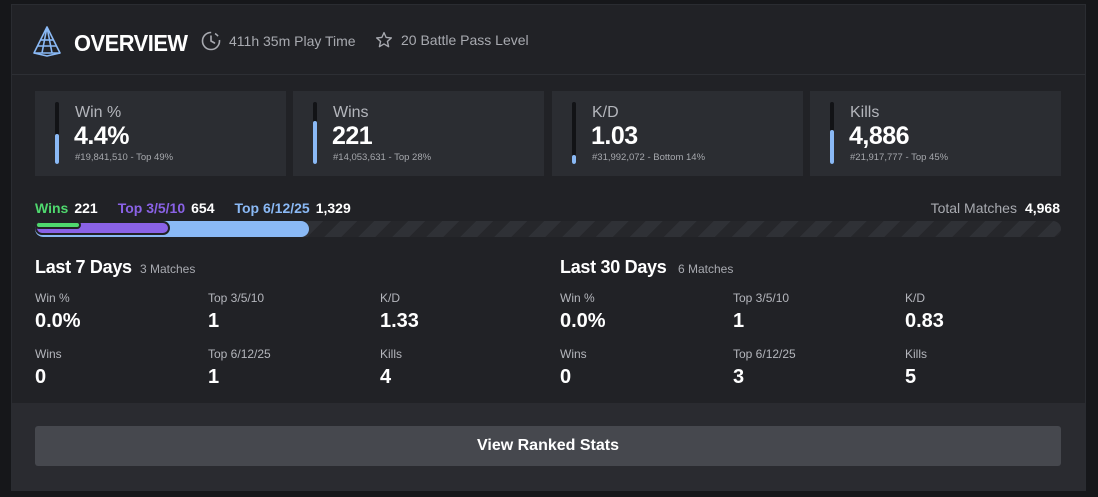  I want to click on stat-rank: #19,841,510 - Top 49%, so click(124, 157).